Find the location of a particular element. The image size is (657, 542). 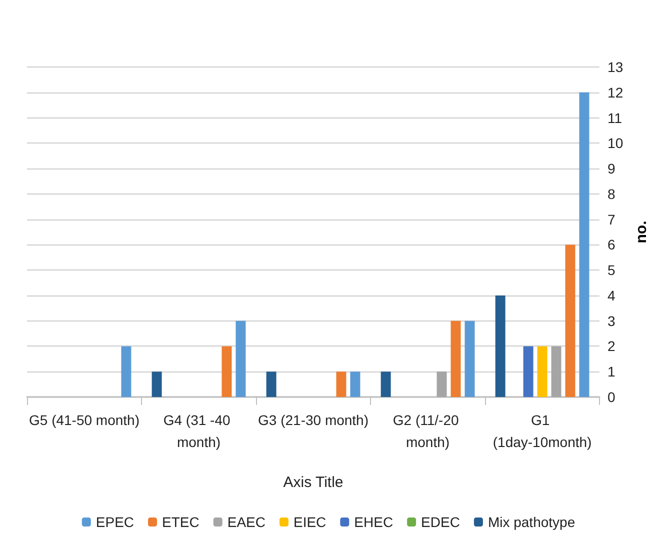

y-tick-label: 10 is located at coordinates (616, 143).